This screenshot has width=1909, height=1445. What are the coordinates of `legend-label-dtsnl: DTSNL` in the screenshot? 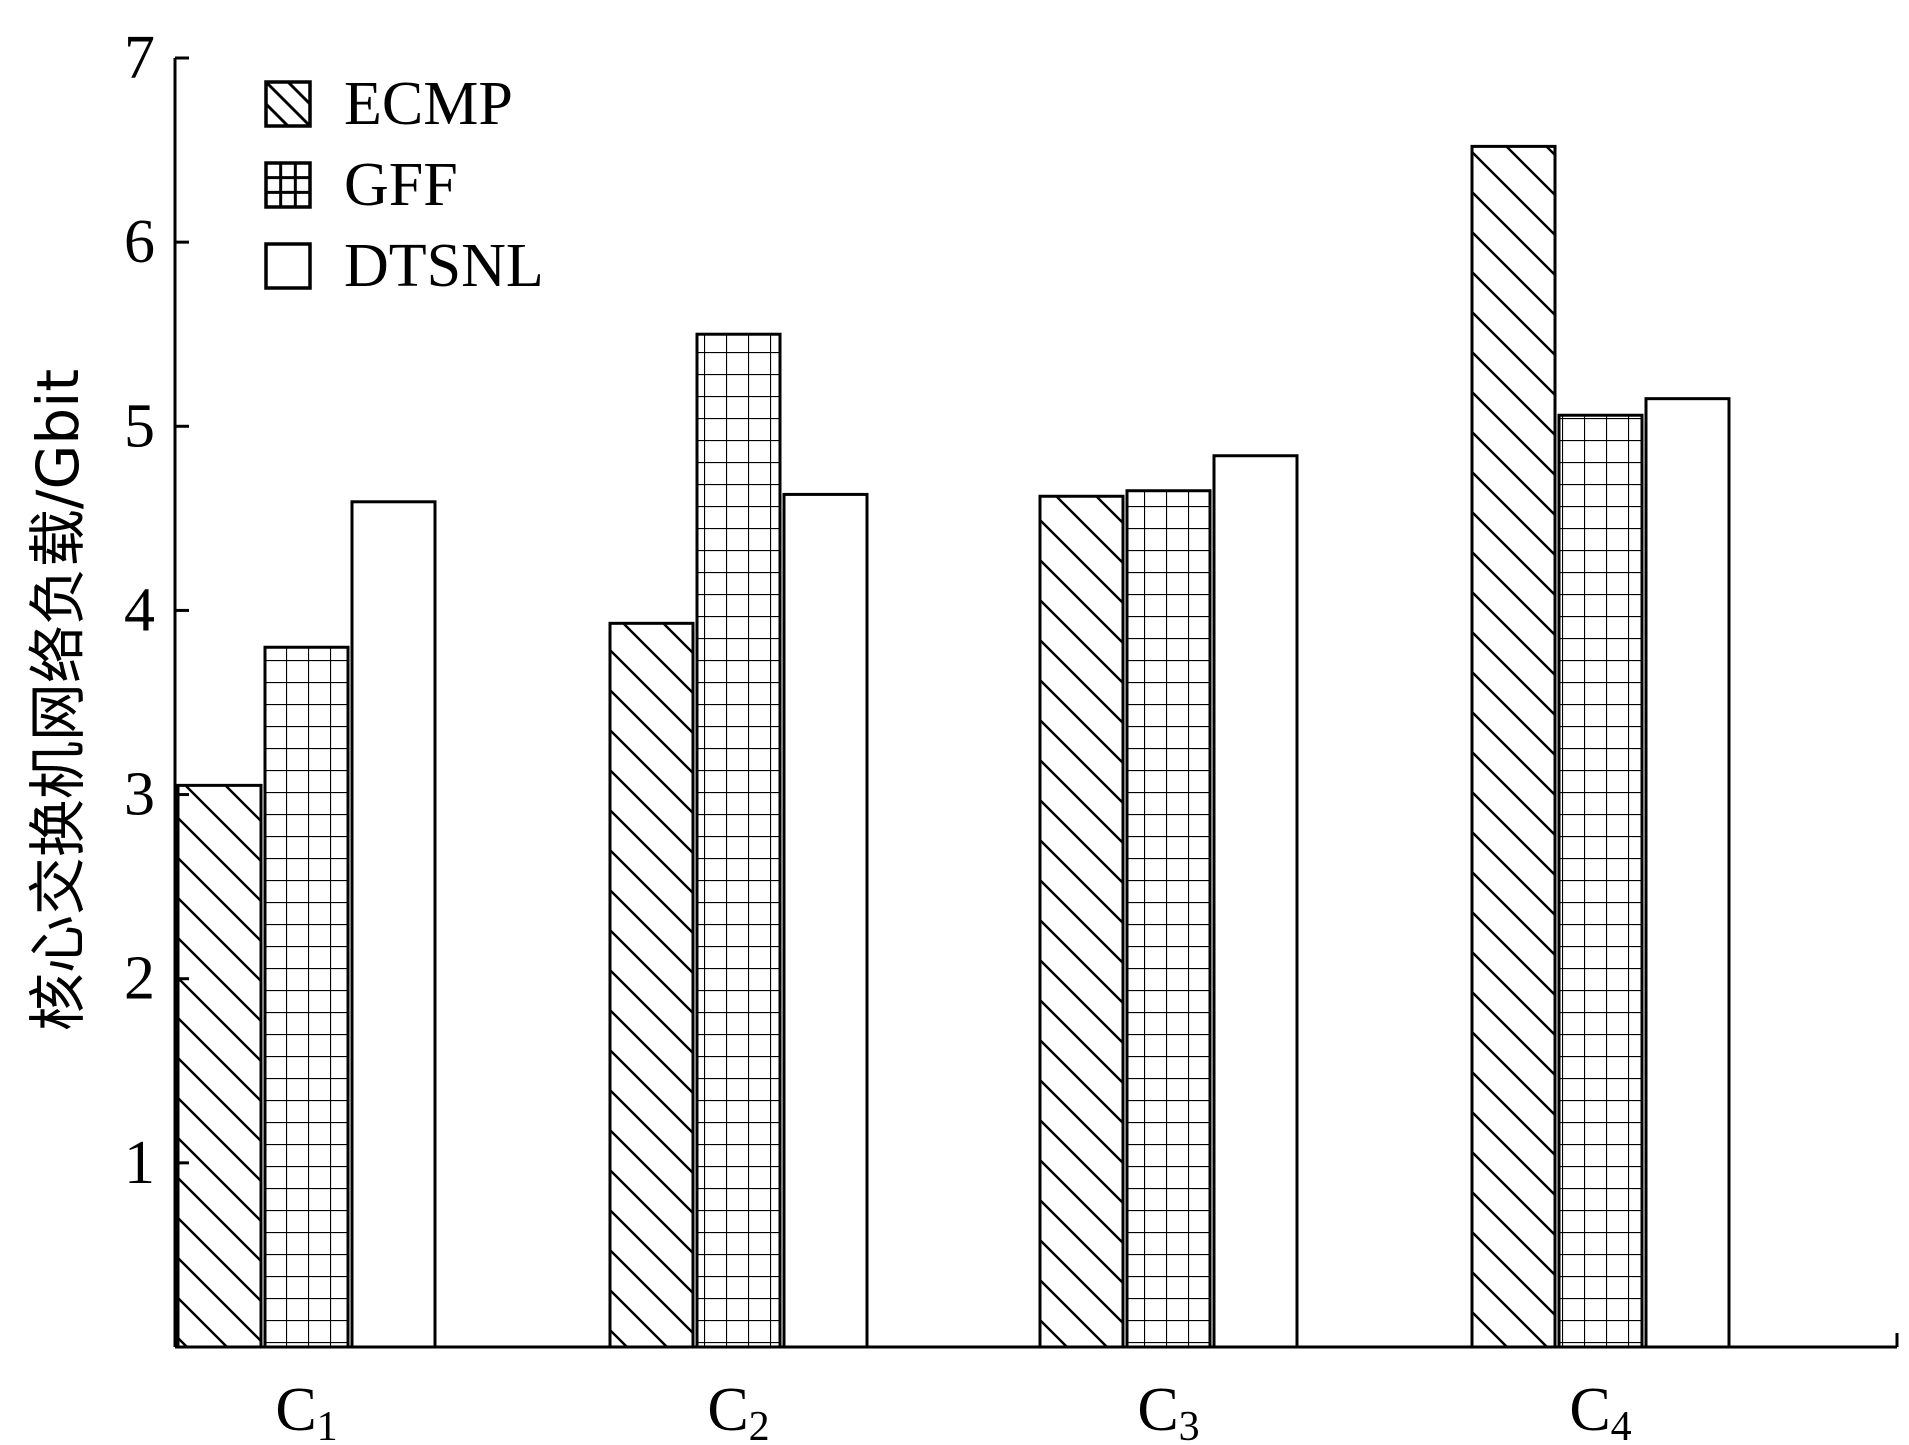 It's located at (444, 266).